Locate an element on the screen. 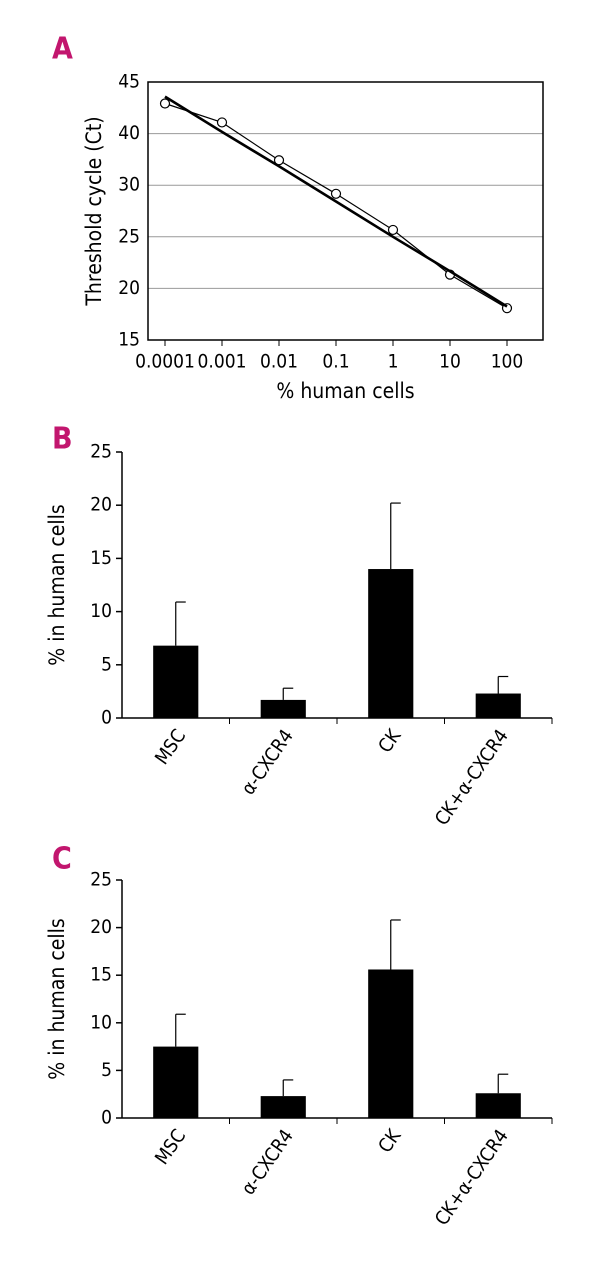  x-tick-label: 0.0001 is located at coordinates (165, 362).